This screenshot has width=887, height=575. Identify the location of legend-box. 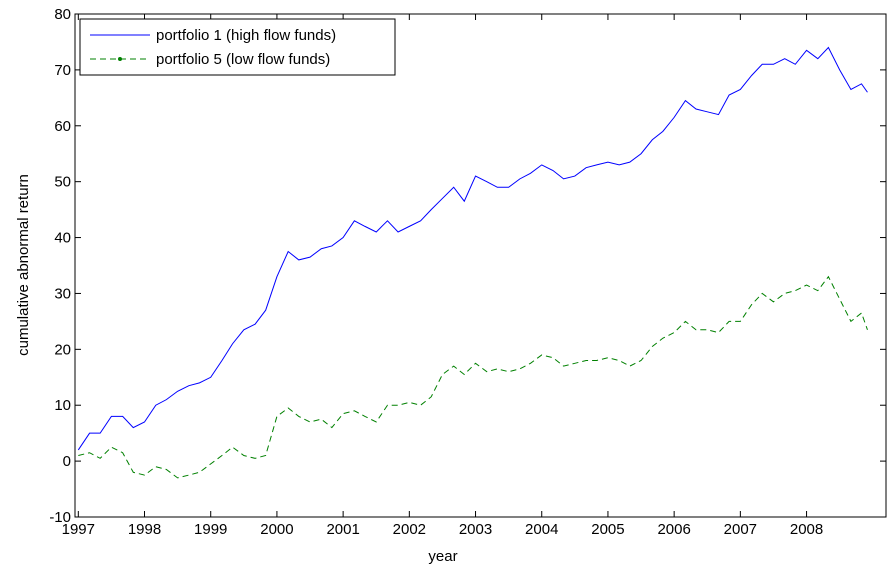
(237, 47).